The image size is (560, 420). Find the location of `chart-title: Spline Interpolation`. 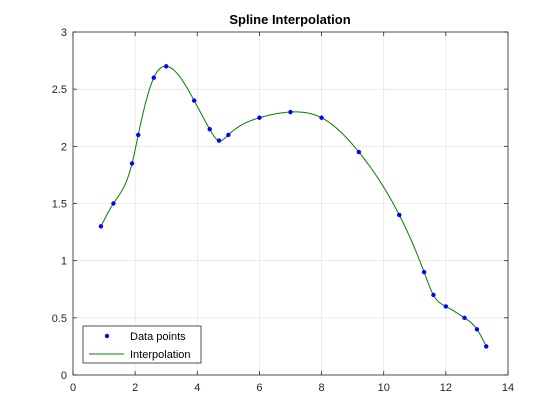

chart-title: Spline Interpolation is located at coordinates (289, 19).